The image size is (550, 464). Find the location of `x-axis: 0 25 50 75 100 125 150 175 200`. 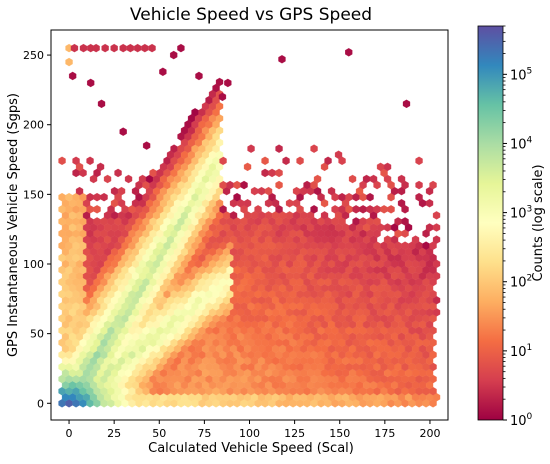

x-axis: 0 25 50 75 100 125 150 175 200 is located at coordinates (253, 430).